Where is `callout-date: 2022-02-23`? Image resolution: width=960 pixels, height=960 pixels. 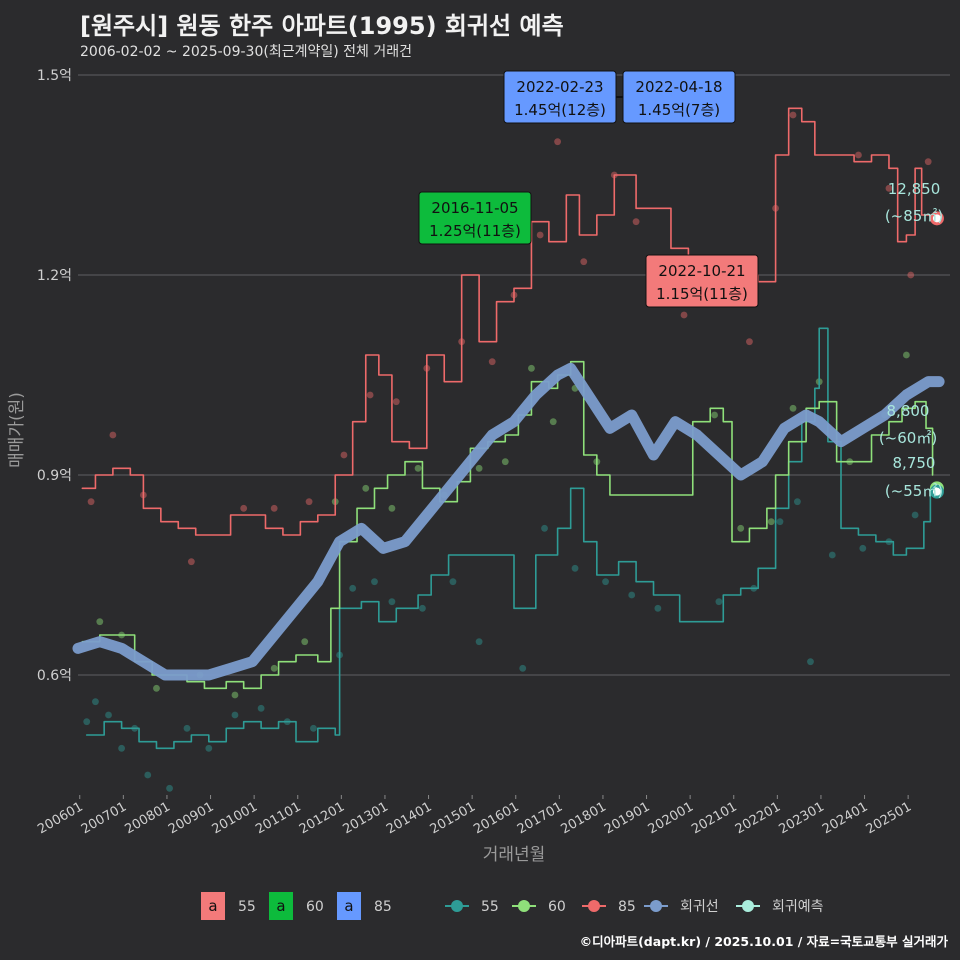
callout-date: 2022-02-23 is located at coordinates (559, 87).